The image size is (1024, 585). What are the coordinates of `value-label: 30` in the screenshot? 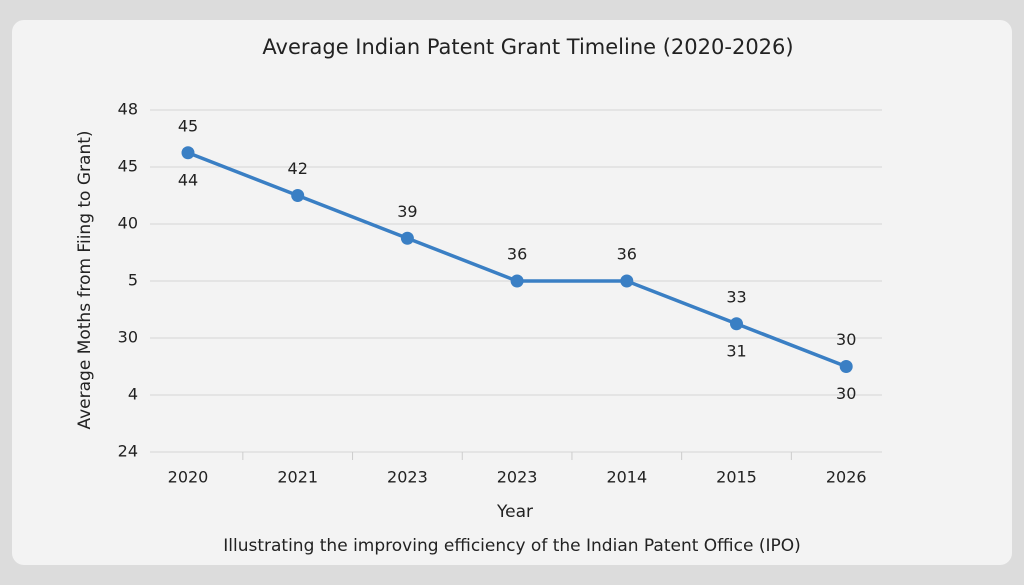 It's located at (846, 339).